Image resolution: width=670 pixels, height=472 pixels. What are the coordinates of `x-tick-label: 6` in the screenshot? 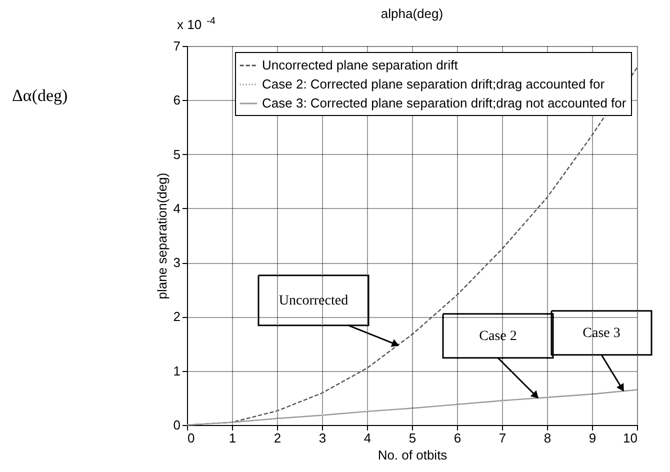 It's located at (458, 438).